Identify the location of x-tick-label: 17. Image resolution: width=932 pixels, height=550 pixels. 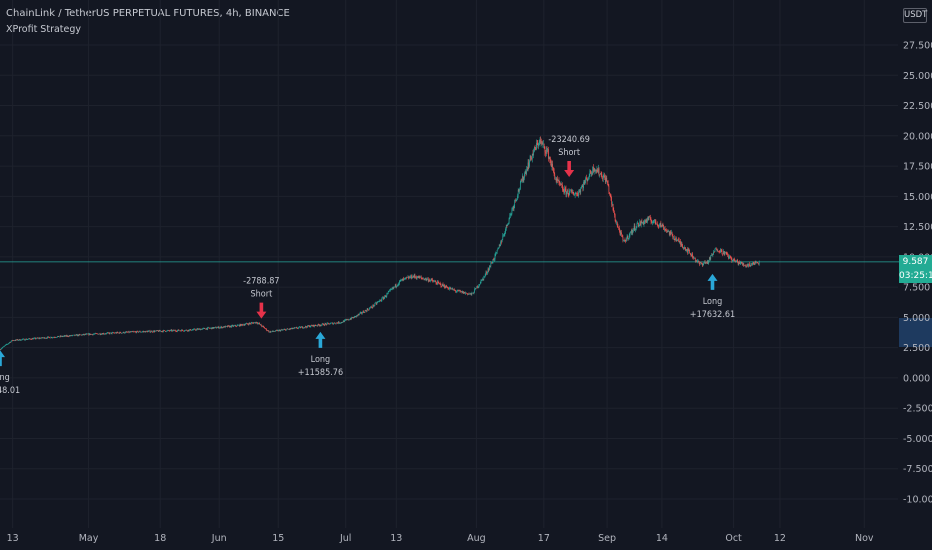
(544, 538).